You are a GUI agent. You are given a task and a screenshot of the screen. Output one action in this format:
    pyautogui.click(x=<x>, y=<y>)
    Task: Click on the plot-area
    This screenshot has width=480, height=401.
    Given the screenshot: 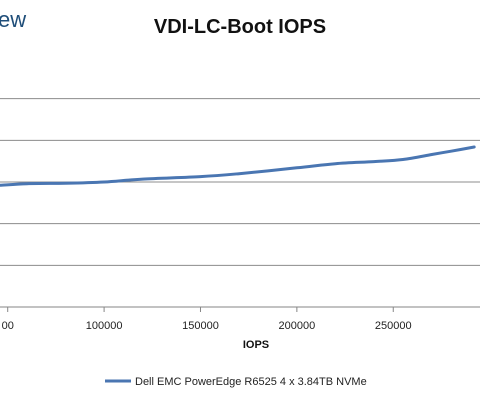 What is the action you would take?
    pyautogui.click(x=238, y=166)
    